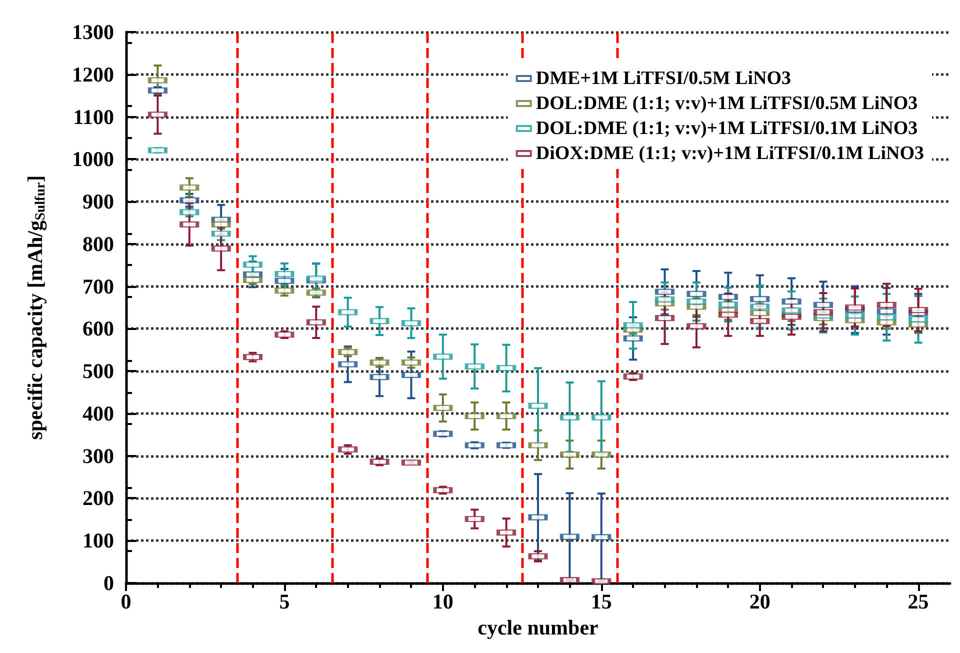 Image resolution: width=960 pixels, height=653 pixels. I want to click on legend-label: DOL:DME (1:1; v:v)+1M LiTFSI/0.5M LiNO3, so click(727, 103).